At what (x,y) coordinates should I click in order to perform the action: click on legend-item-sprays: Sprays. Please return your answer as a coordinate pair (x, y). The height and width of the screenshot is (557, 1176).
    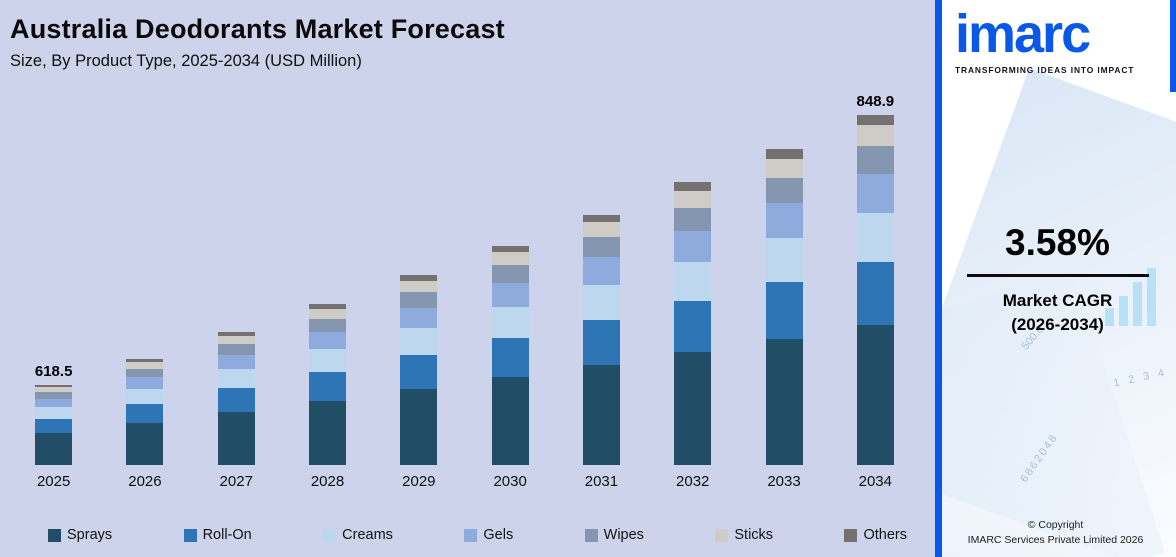
    Looking at the image, I should click on (80, 535).